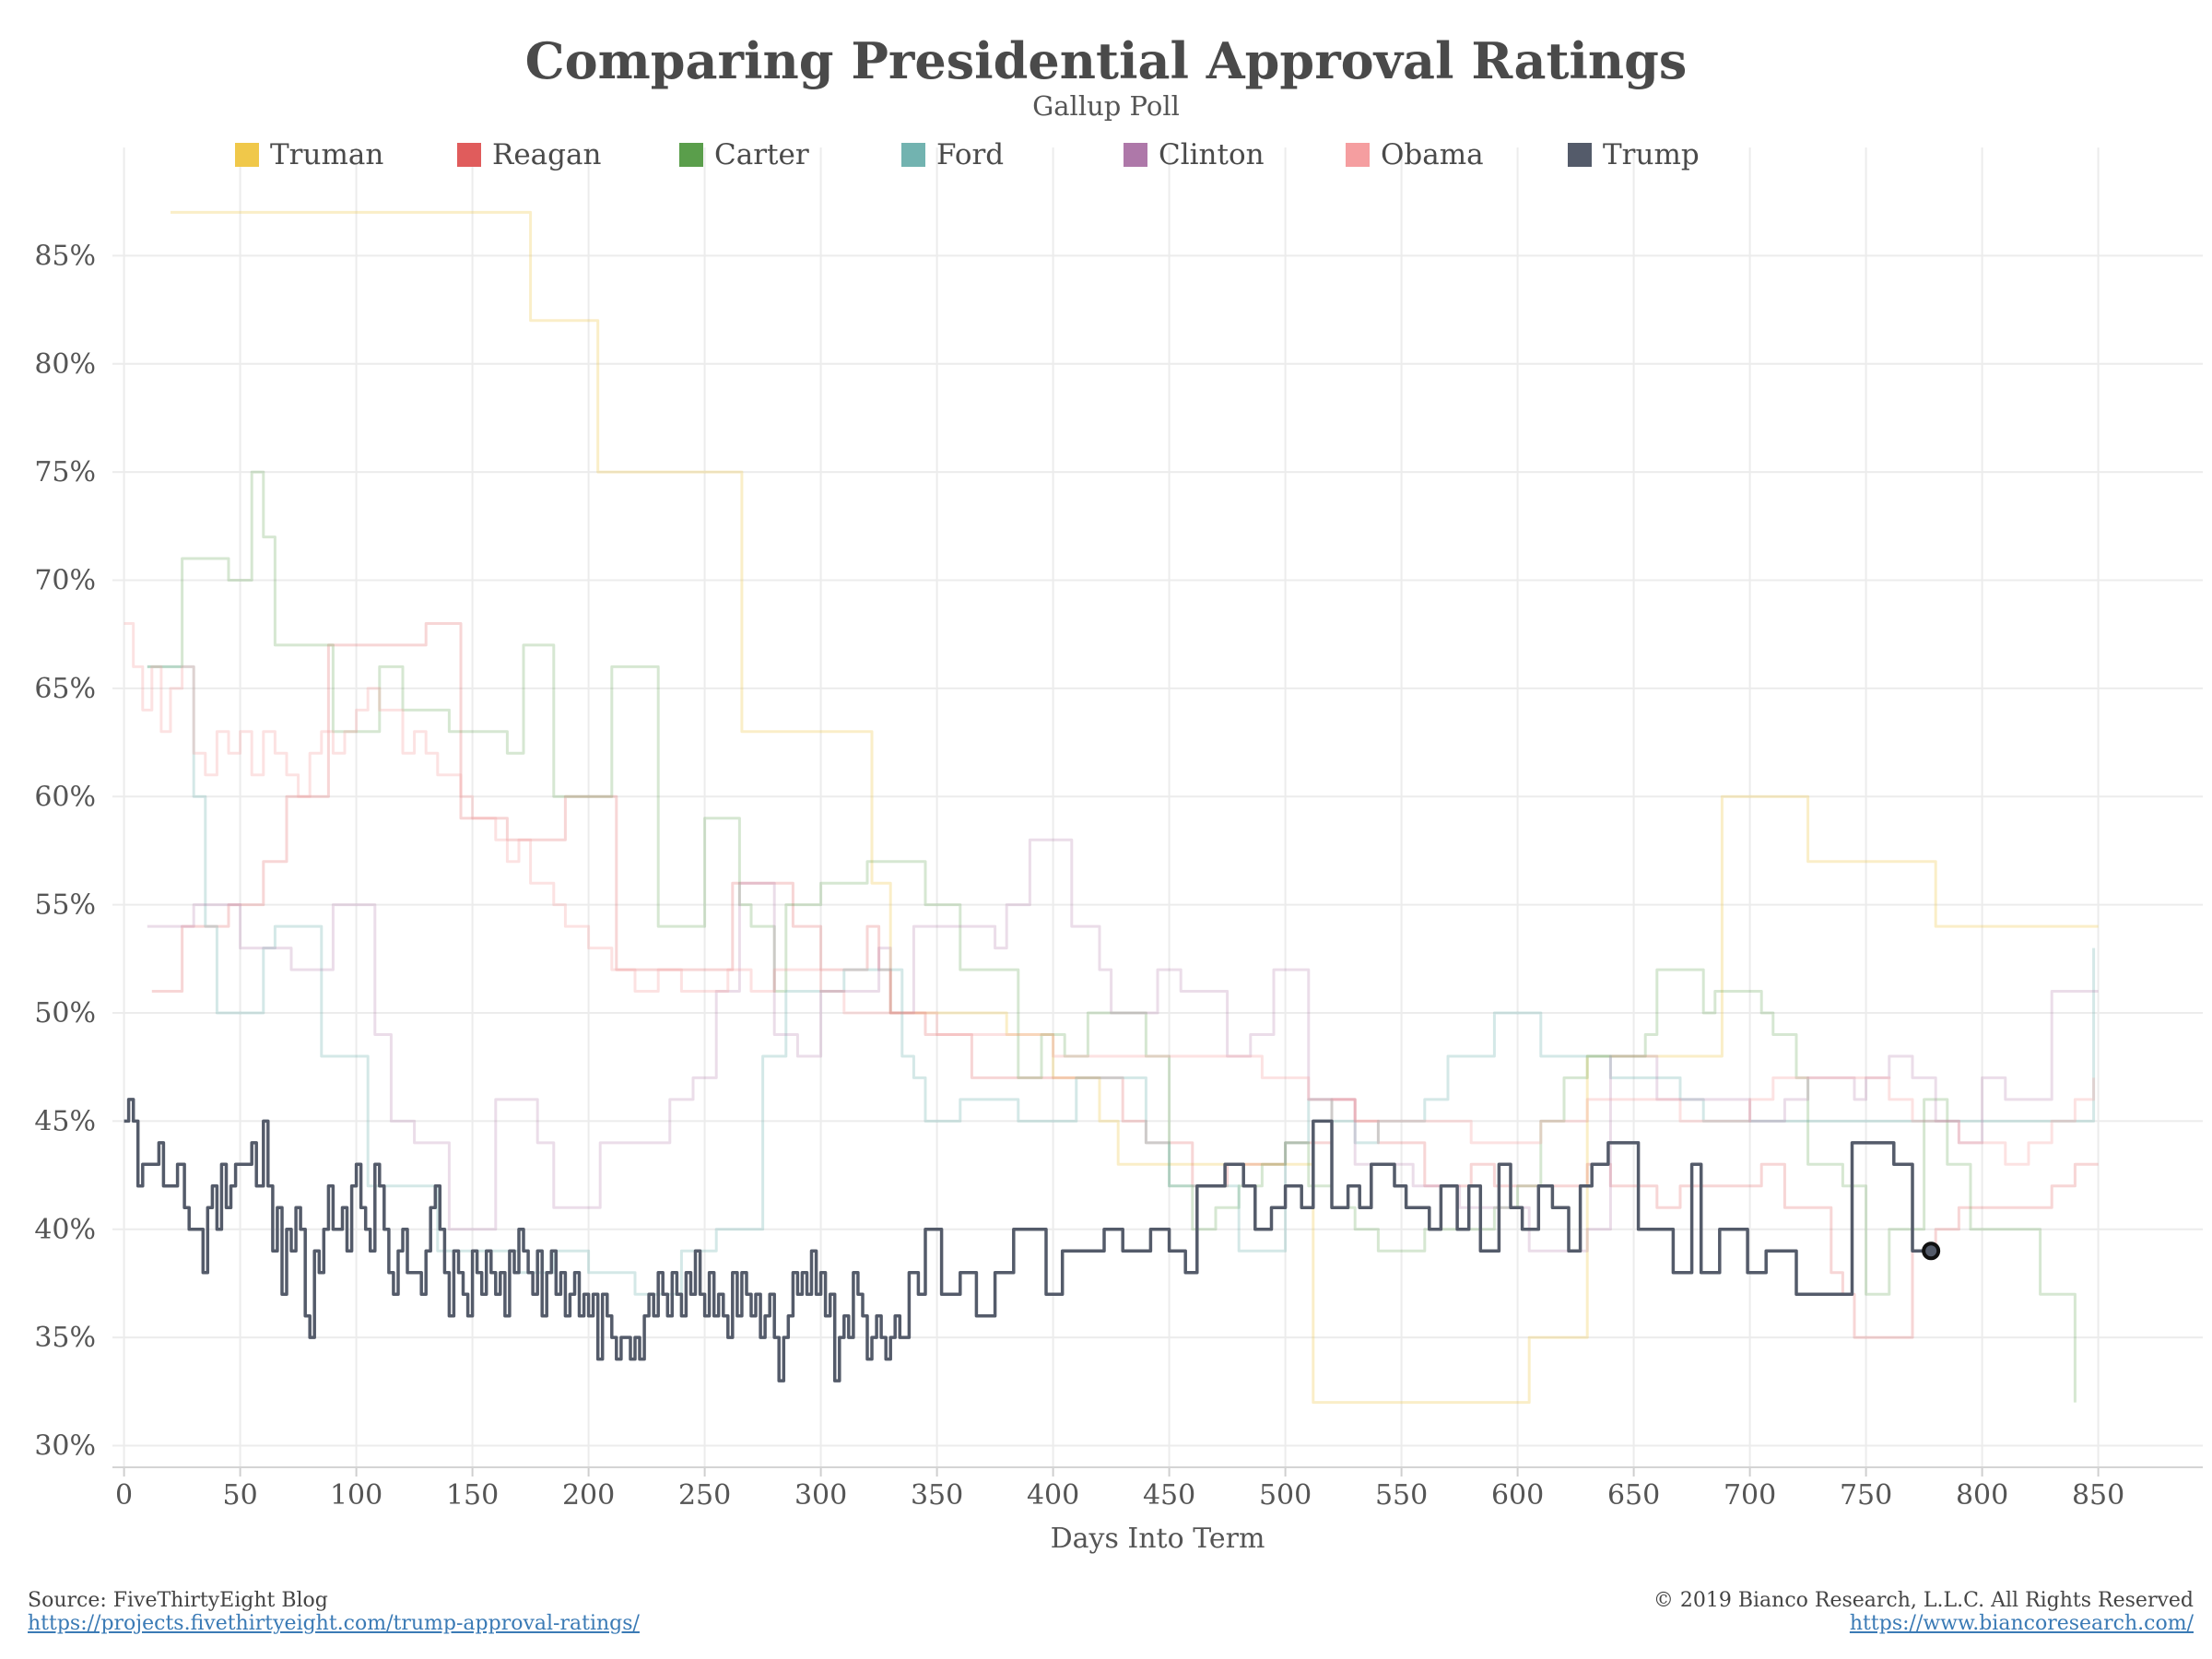 The height and width of the screenshot is (1659, 2212). I want to click on legend-item-ford: Ford, so click(952, 154).